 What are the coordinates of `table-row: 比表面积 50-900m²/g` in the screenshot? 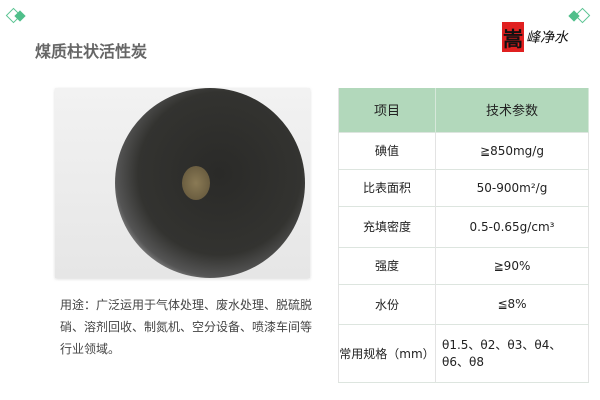 It's located at (463, 187).